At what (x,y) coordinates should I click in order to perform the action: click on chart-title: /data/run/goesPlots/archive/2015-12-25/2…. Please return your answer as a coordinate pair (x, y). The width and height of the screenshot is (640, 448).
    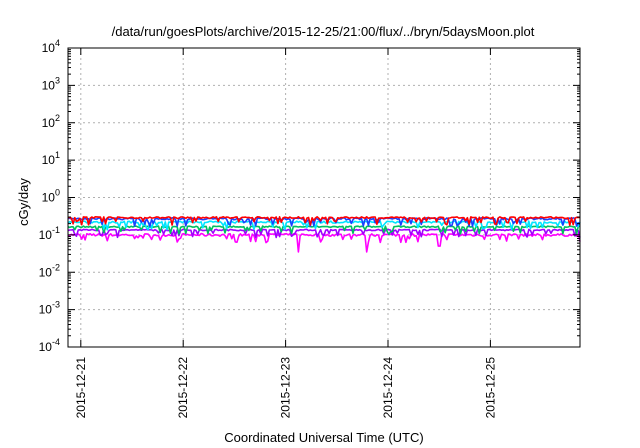
    Looking at the image, I should click on (323, 31).